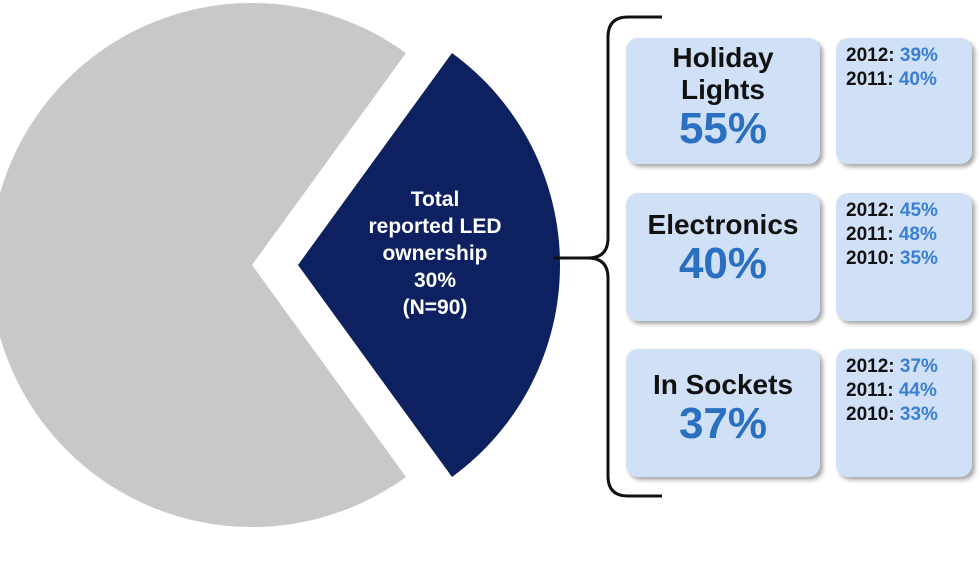  I want to click on led-slice-label: Total reported LED ownership 30% (N=90), so click(435, 253).